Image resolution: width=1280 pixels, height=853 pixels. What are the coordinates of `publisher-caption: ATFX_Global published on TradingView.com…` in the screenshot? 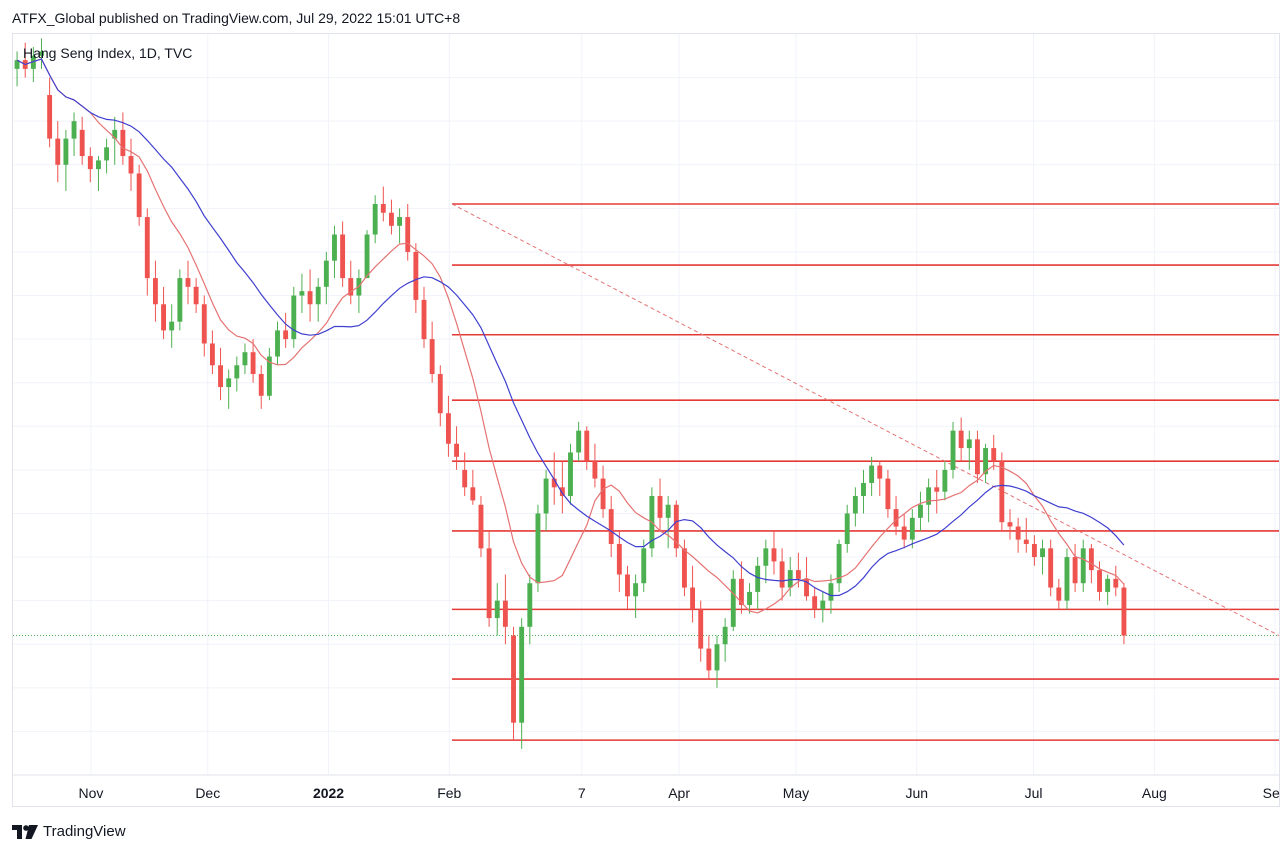 It's located at (236, 18).